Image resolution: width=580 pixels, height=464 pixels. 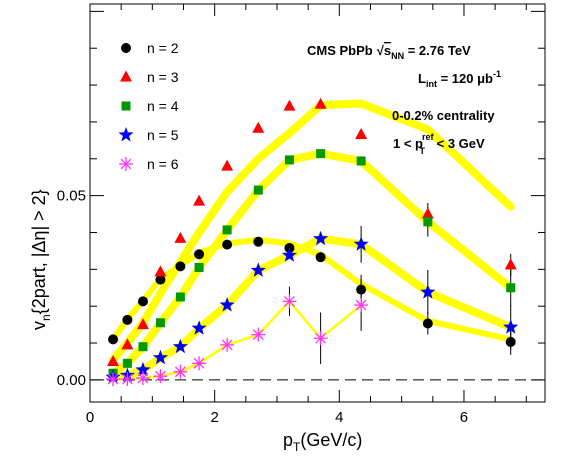 I want to click on legend-marker-n=3, so click(x=126, y=76).